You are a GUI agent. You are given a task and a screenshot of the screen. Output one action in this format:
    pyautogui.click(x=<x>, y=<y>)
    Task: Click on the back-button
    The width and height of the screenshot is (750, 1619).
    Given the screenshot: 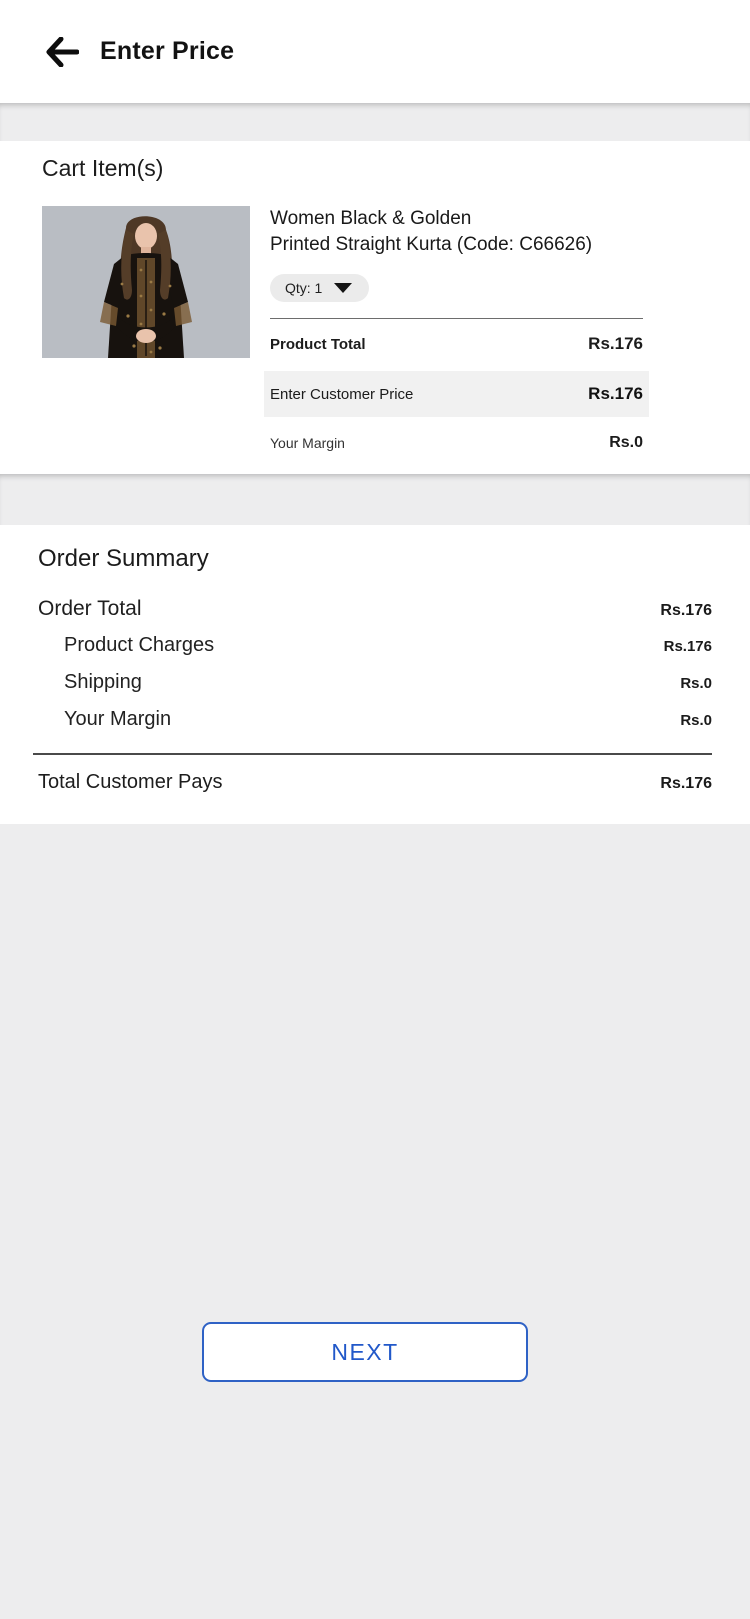 What is the action you would take?
    pyautogui.click(x=62, y=52)
    